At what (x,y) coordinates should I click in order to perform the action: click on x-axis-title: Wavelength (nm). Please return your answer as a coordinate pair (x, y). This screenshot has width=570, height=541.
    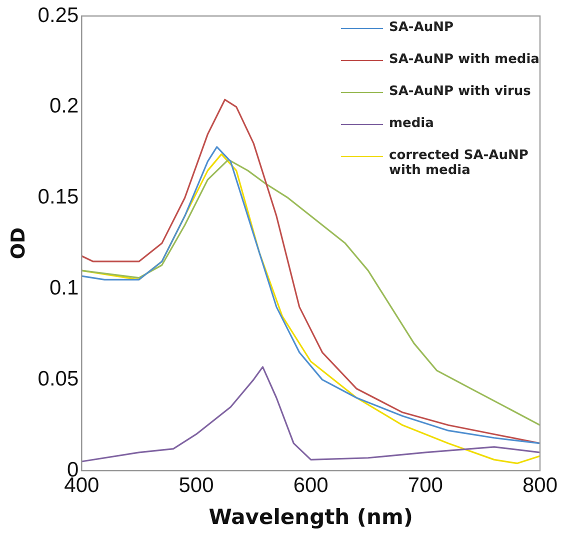
    Looking at the image, I should click on (310, 516).